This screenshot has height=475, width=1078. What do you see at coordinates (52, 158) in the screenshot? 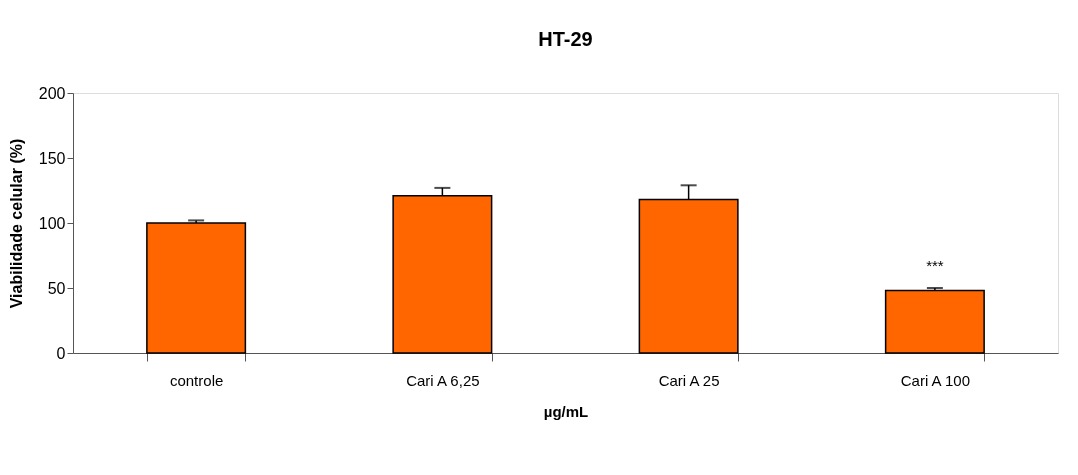
I see `y-tick-label: 150` at bounding box center [52, 158].